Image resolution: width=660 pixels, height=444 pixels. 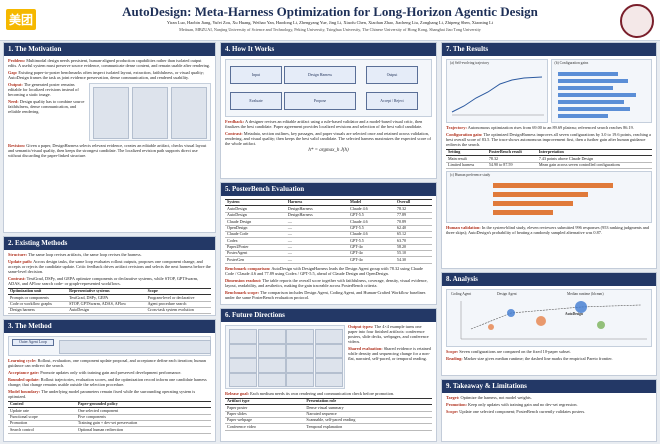 I want to click on paragraph-label: Configuration gain:, so click(x=464, y=134).